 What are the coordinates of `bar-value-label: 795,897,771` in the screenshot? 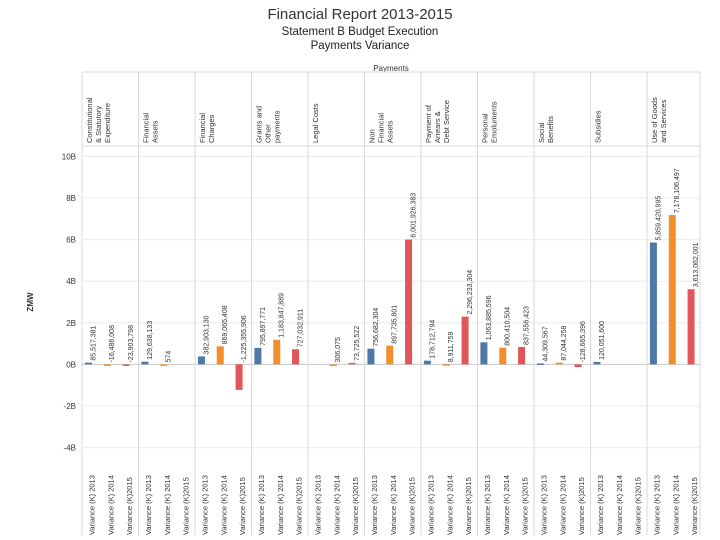 It's located at (263, 326).